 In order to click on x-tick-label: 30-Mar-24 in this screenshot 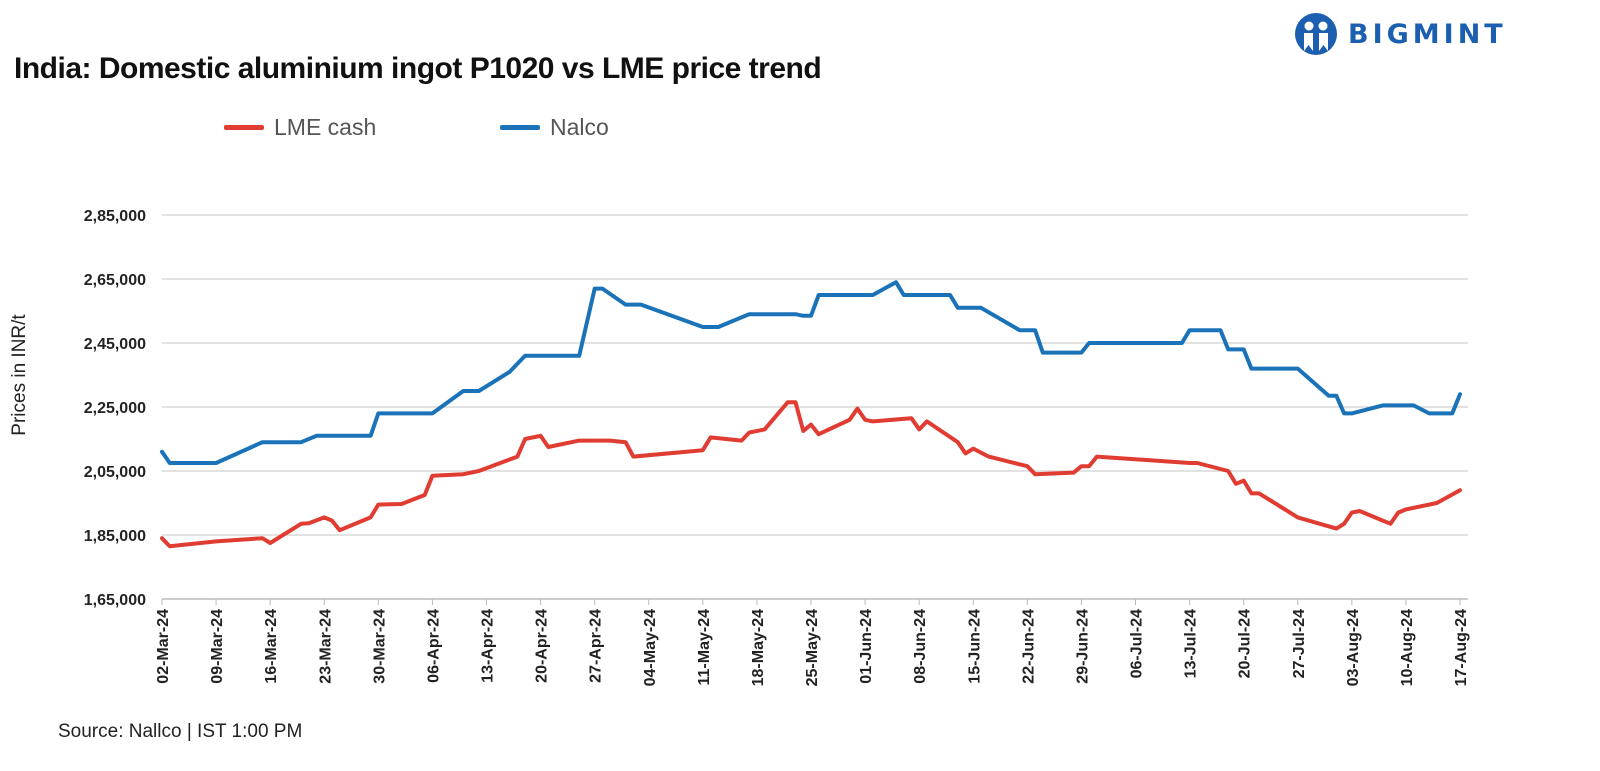, I will do `click(379, 646)`.